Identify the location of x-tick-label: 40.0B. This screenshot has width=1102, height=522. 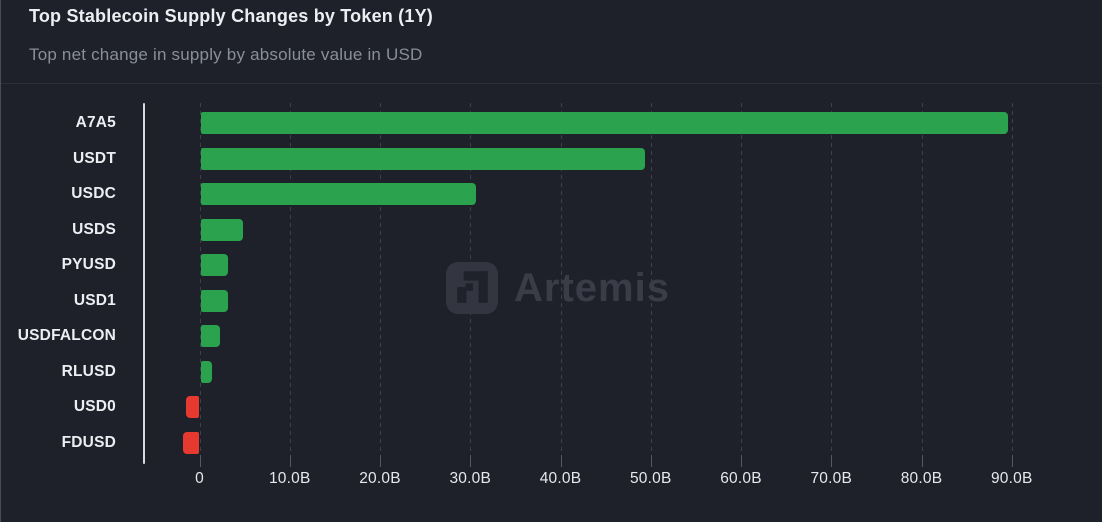
(560, 478).